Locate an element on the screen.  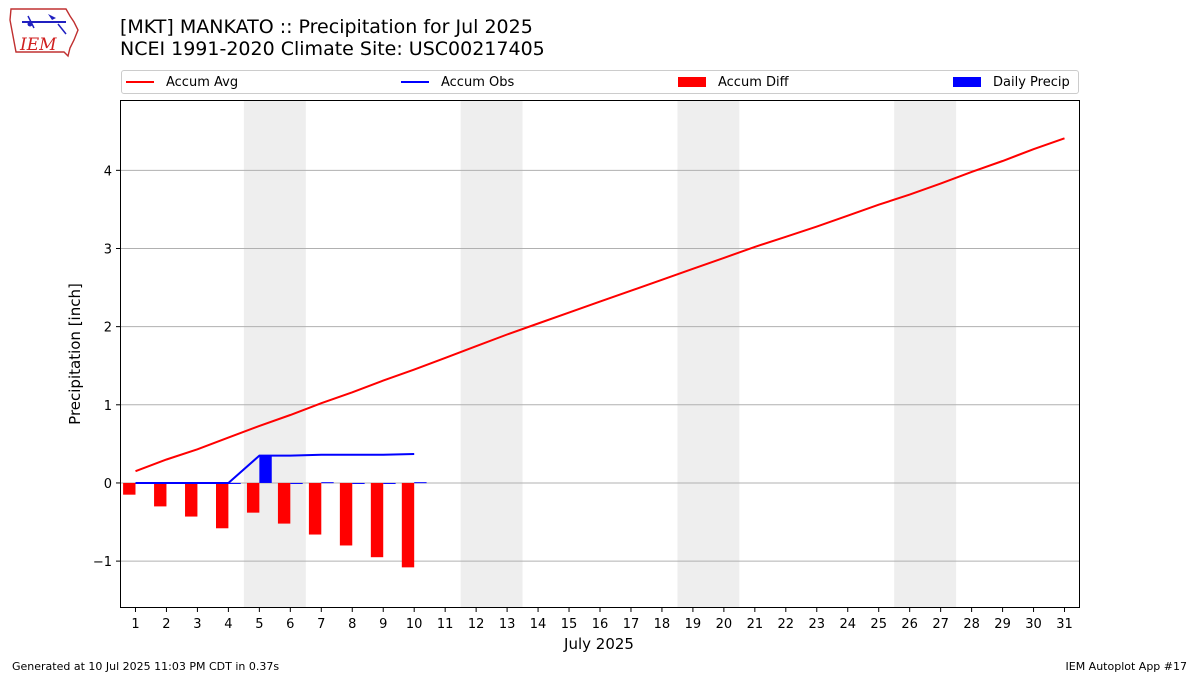
y-tick-label: 2 is located at coordinates (108, 328).